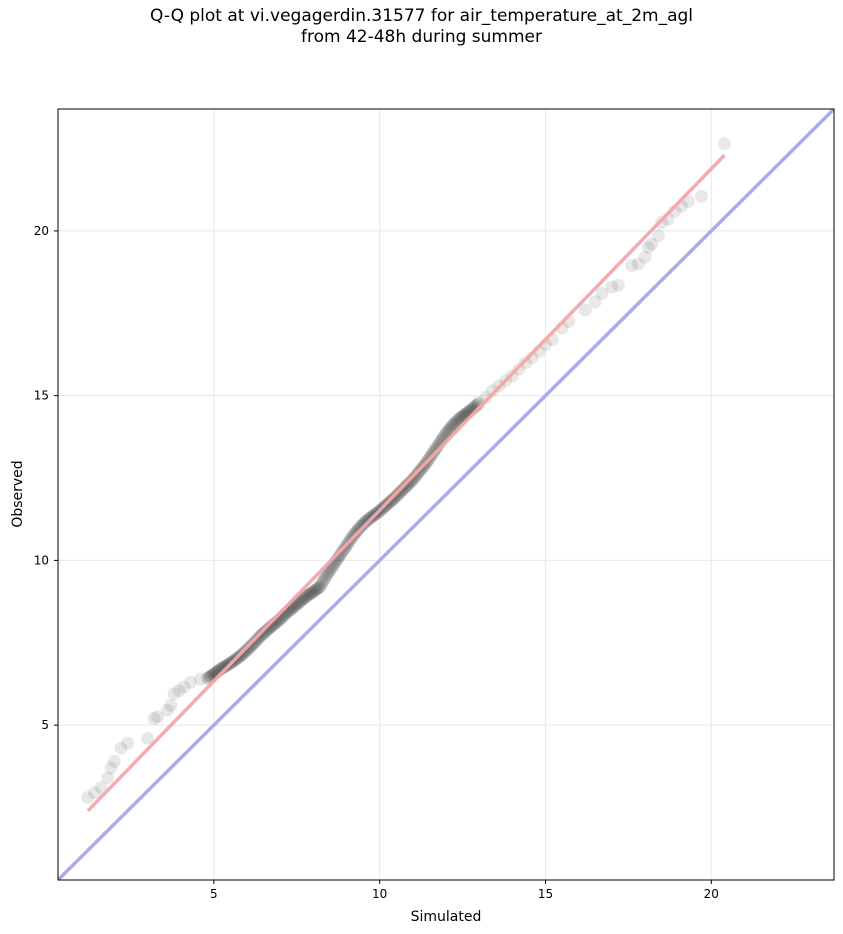  Describe the element at coordinates (446, 917) in the screenshot. I see `x-axis-label: Simulated` at that location.